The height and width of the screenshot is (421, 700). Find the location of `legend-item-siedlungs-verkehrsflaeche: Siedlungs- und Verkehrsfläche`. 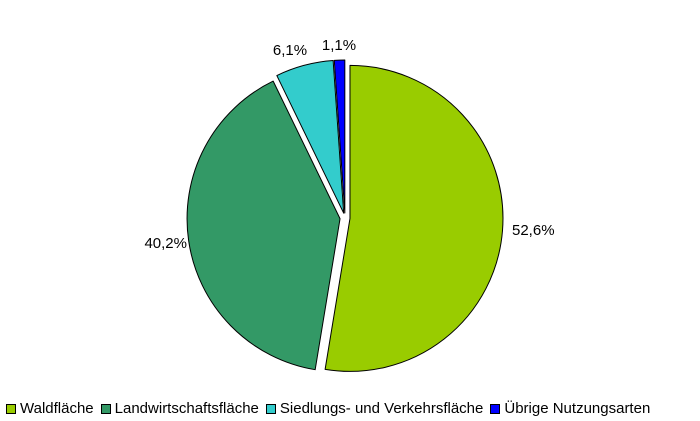

legend-item-siedlungs-verkehrsflaeche: Siedlungs- und Verkehrsfläche is located at coordinates (374, 408).